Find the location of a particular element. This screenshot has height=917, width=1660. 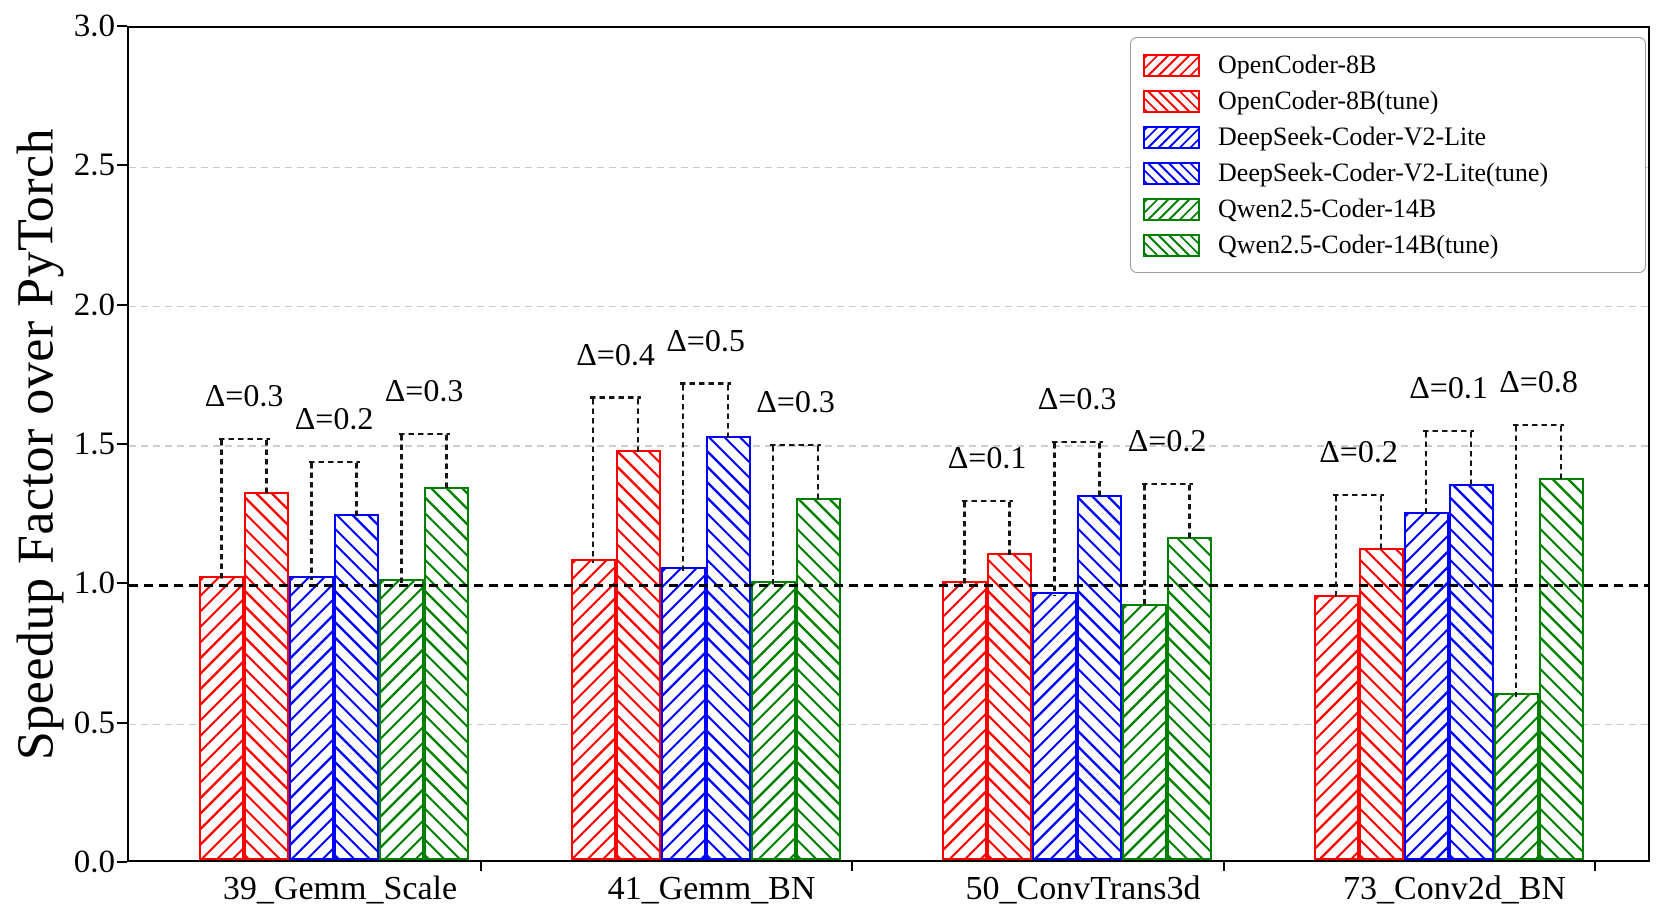

y-tick-label: 1.0 is located at coordinates (94, 583).